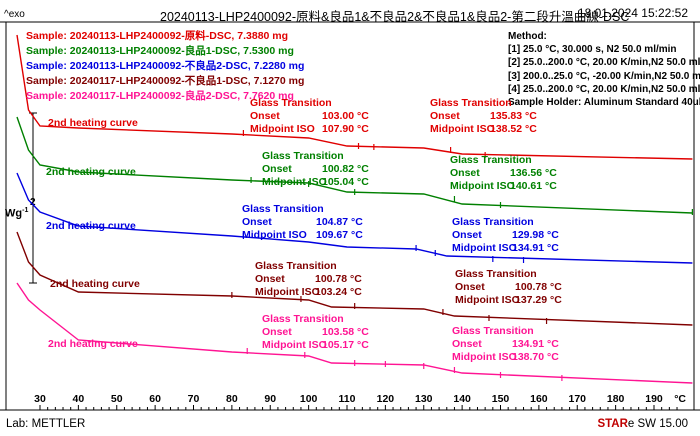 This screenshot has width=700, height=436. I want to click on gt-red-2-title: Glass Transition, so click(471, 103).